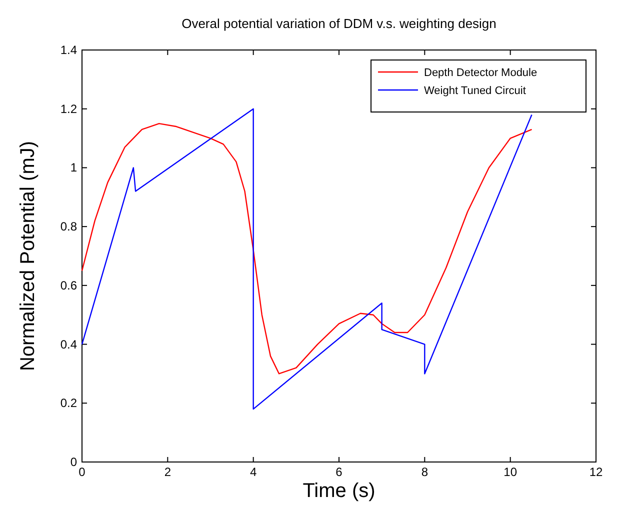 The image size is (617, 506). Describe the element at coordinates (82, 472) in the screenshot. I see `x-tick-label: 0` at that location.